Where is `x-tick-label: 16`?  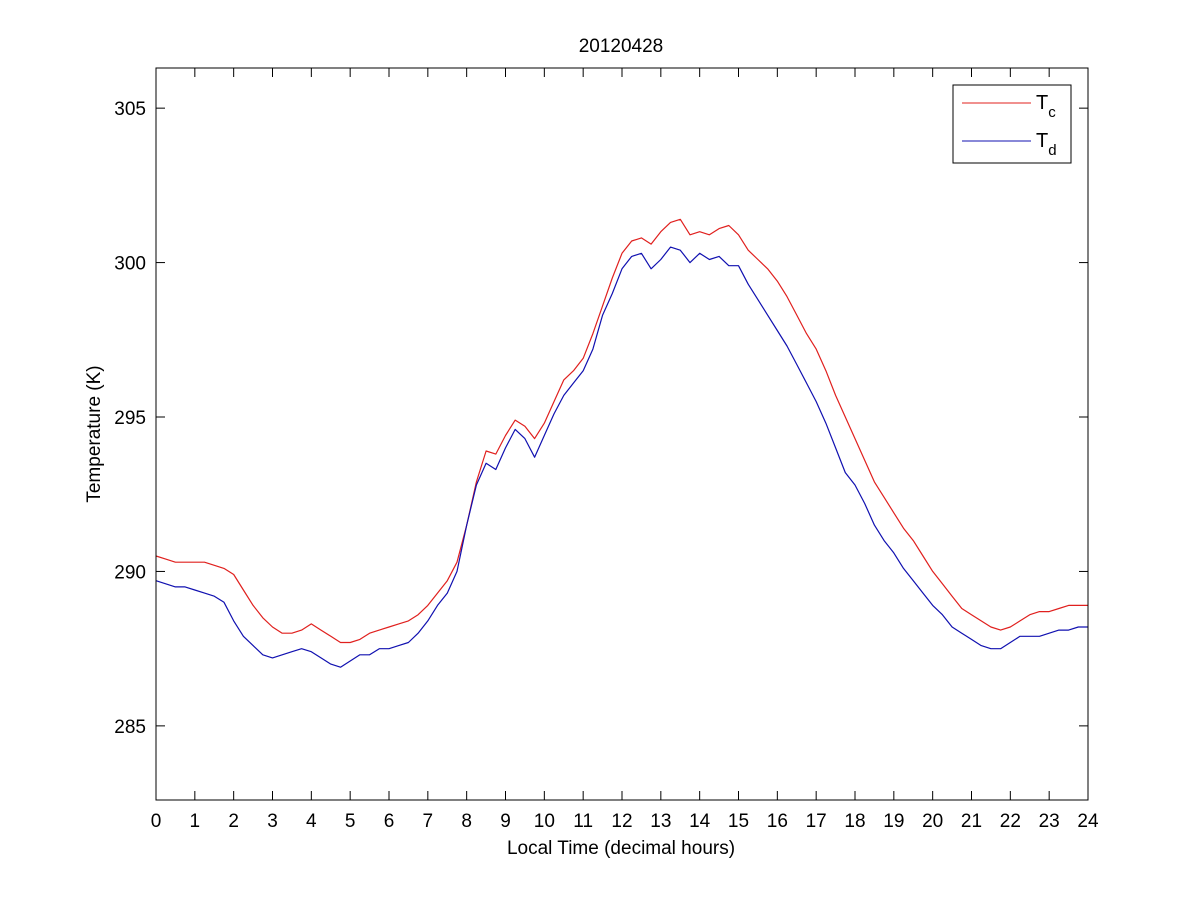
x-tick-label: 16 is located at coordinates (777, 821).